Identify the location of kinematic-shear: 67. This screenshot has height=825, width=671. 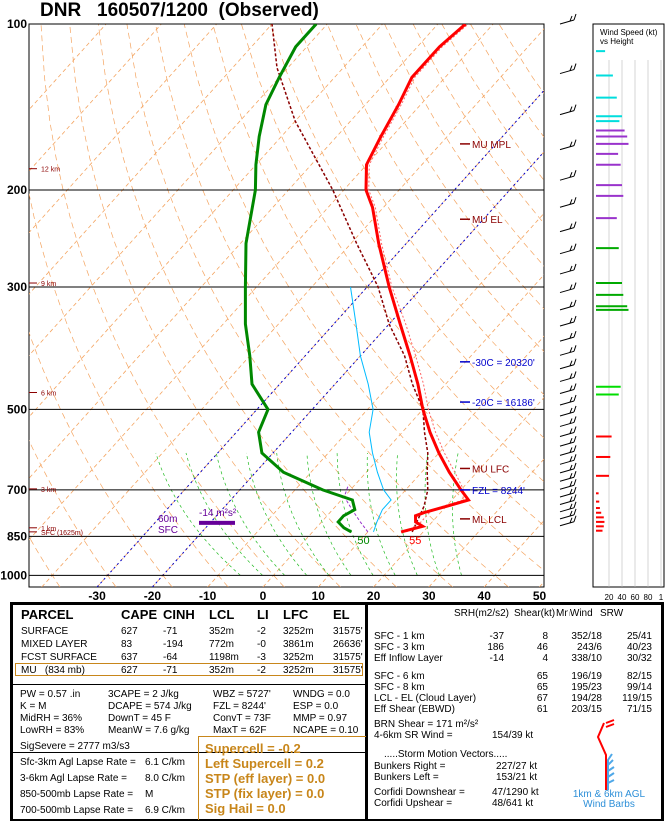
(542, 698).